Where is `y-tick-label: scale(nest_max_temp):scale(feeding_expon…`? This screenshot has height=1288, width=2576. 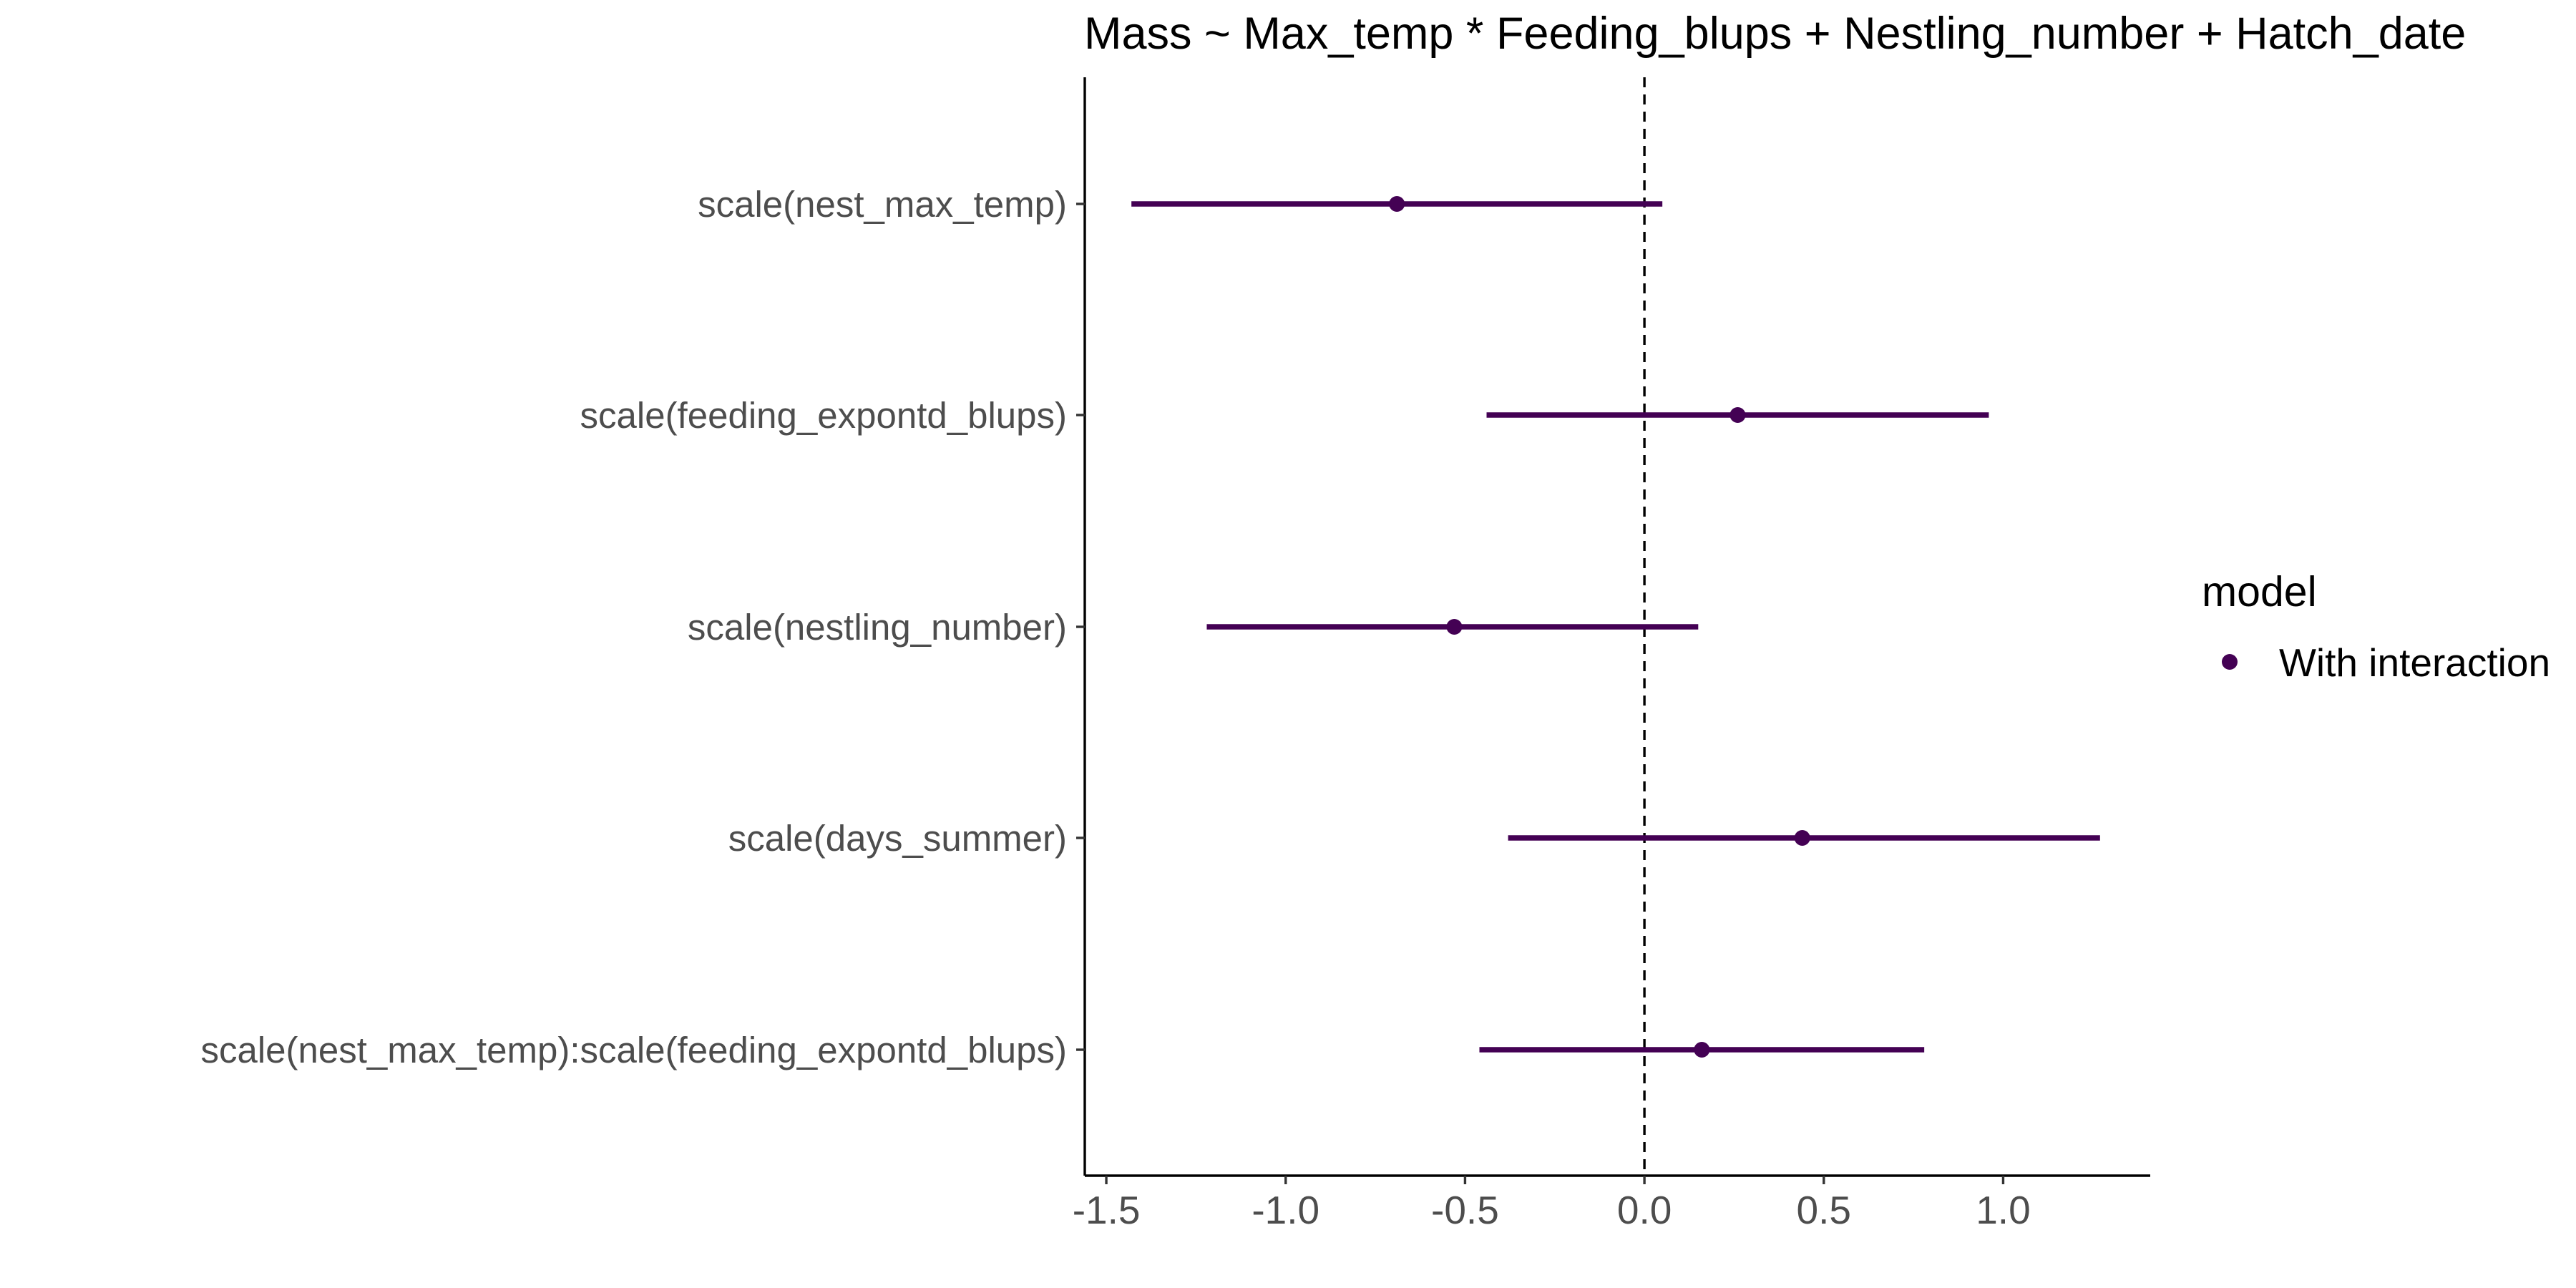
y-tick-label: scale(nest_max_temp):scale(feeding_expon… is located at coordinates (633, 1050).